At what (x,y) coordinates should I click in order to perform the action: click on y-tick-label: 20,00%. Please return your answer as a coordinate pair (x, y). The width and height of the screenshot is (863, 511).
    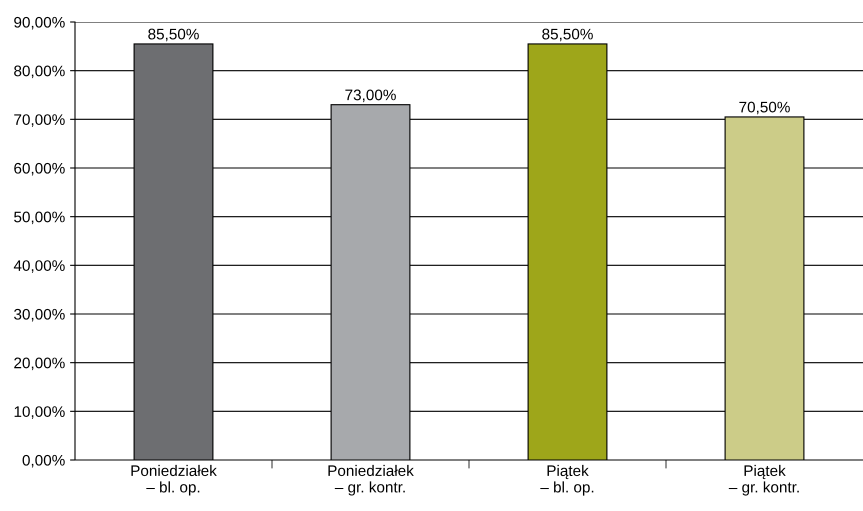
    Looking at the image, I should click on (39, 364).